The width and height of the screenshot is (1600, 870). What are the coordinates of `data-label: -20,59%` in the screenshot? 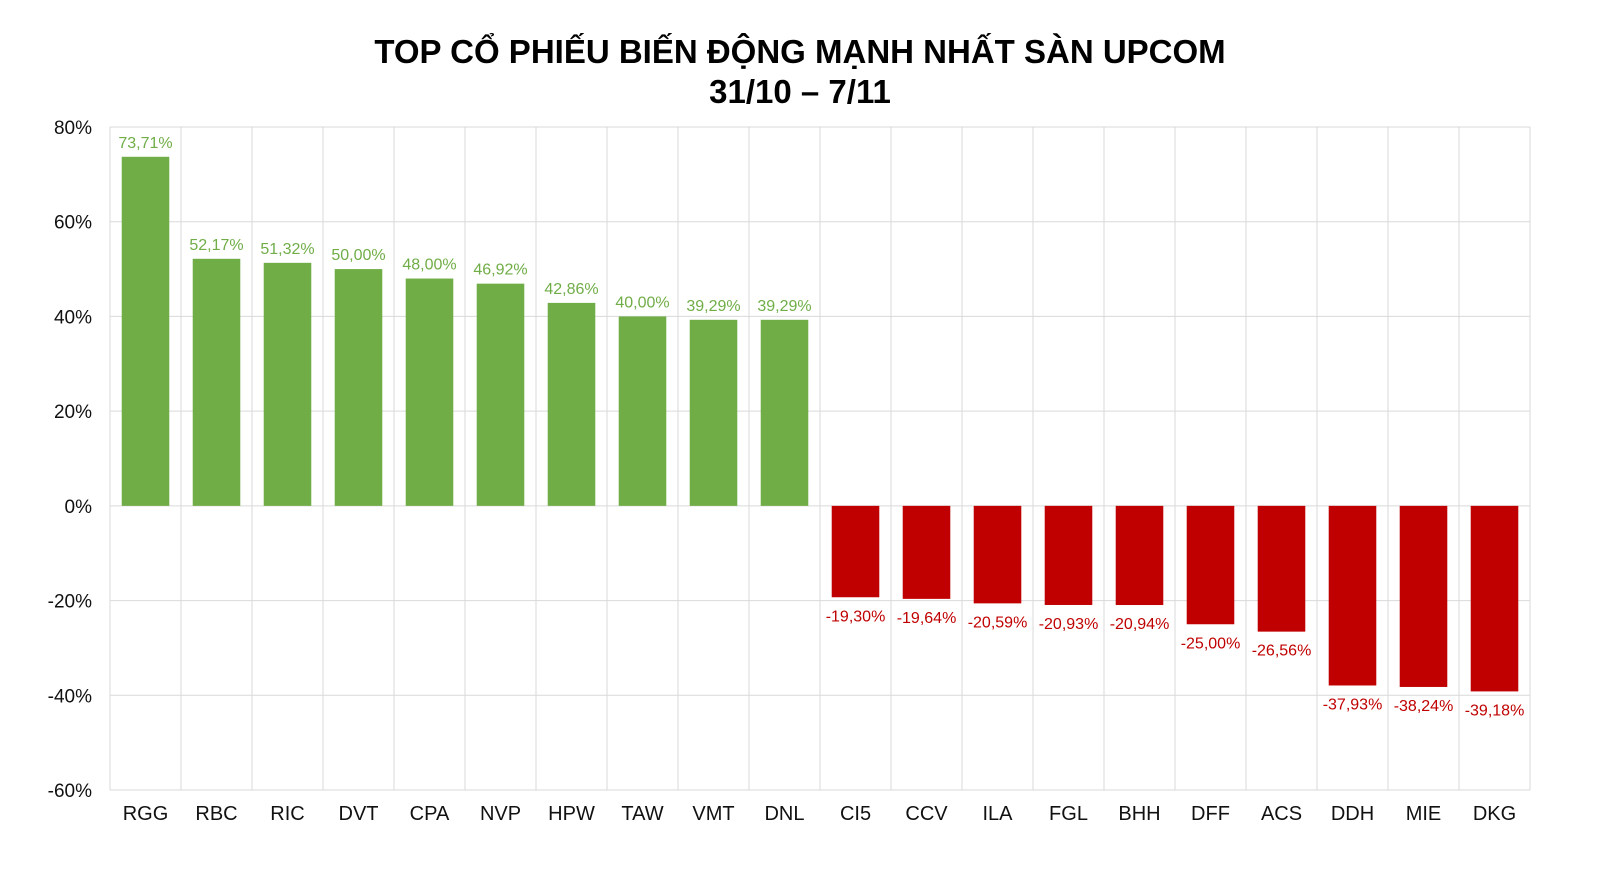 It's located at (998, 622).